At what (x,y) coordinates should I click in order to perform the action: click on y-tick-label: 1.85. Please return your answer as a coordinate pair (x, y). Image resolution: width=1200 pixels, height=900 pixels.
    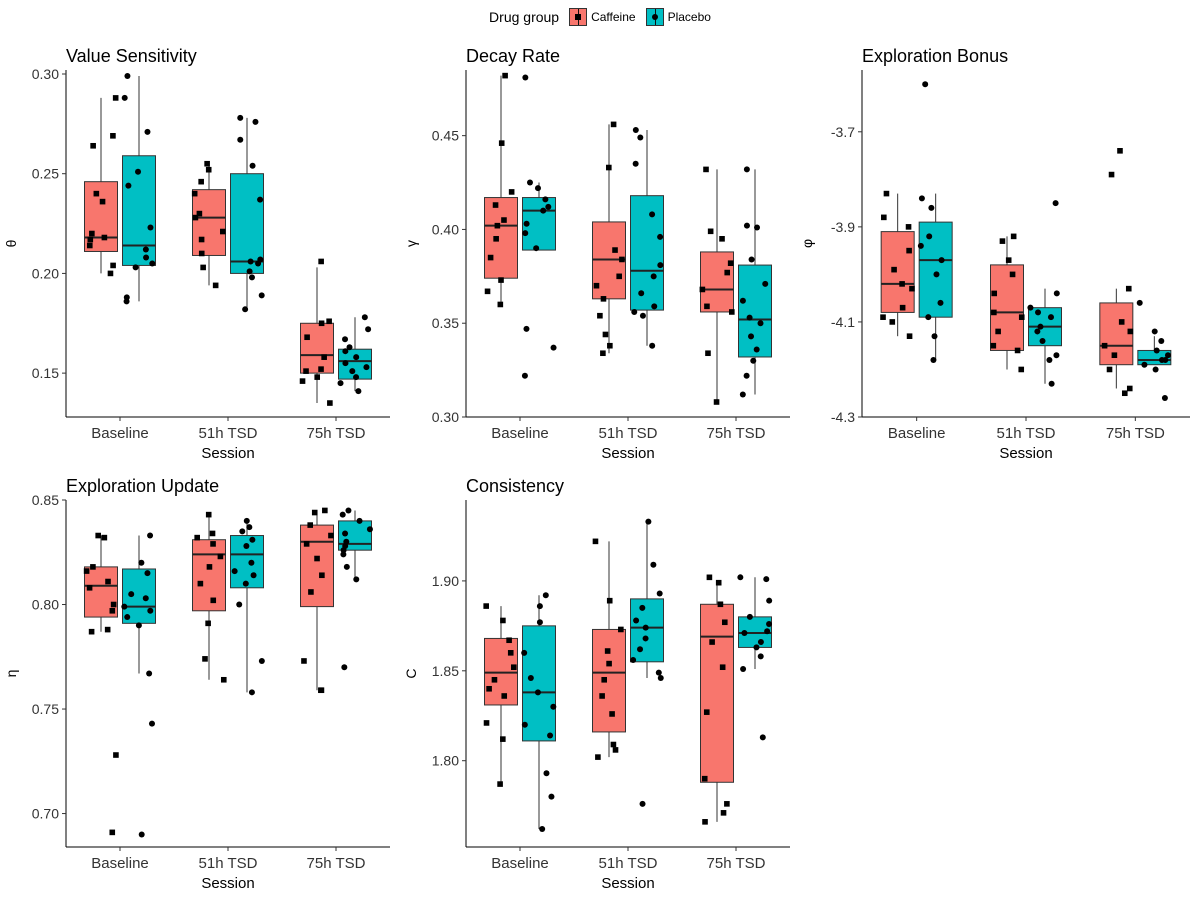
    Looking at the image, I should click on (445, 671).